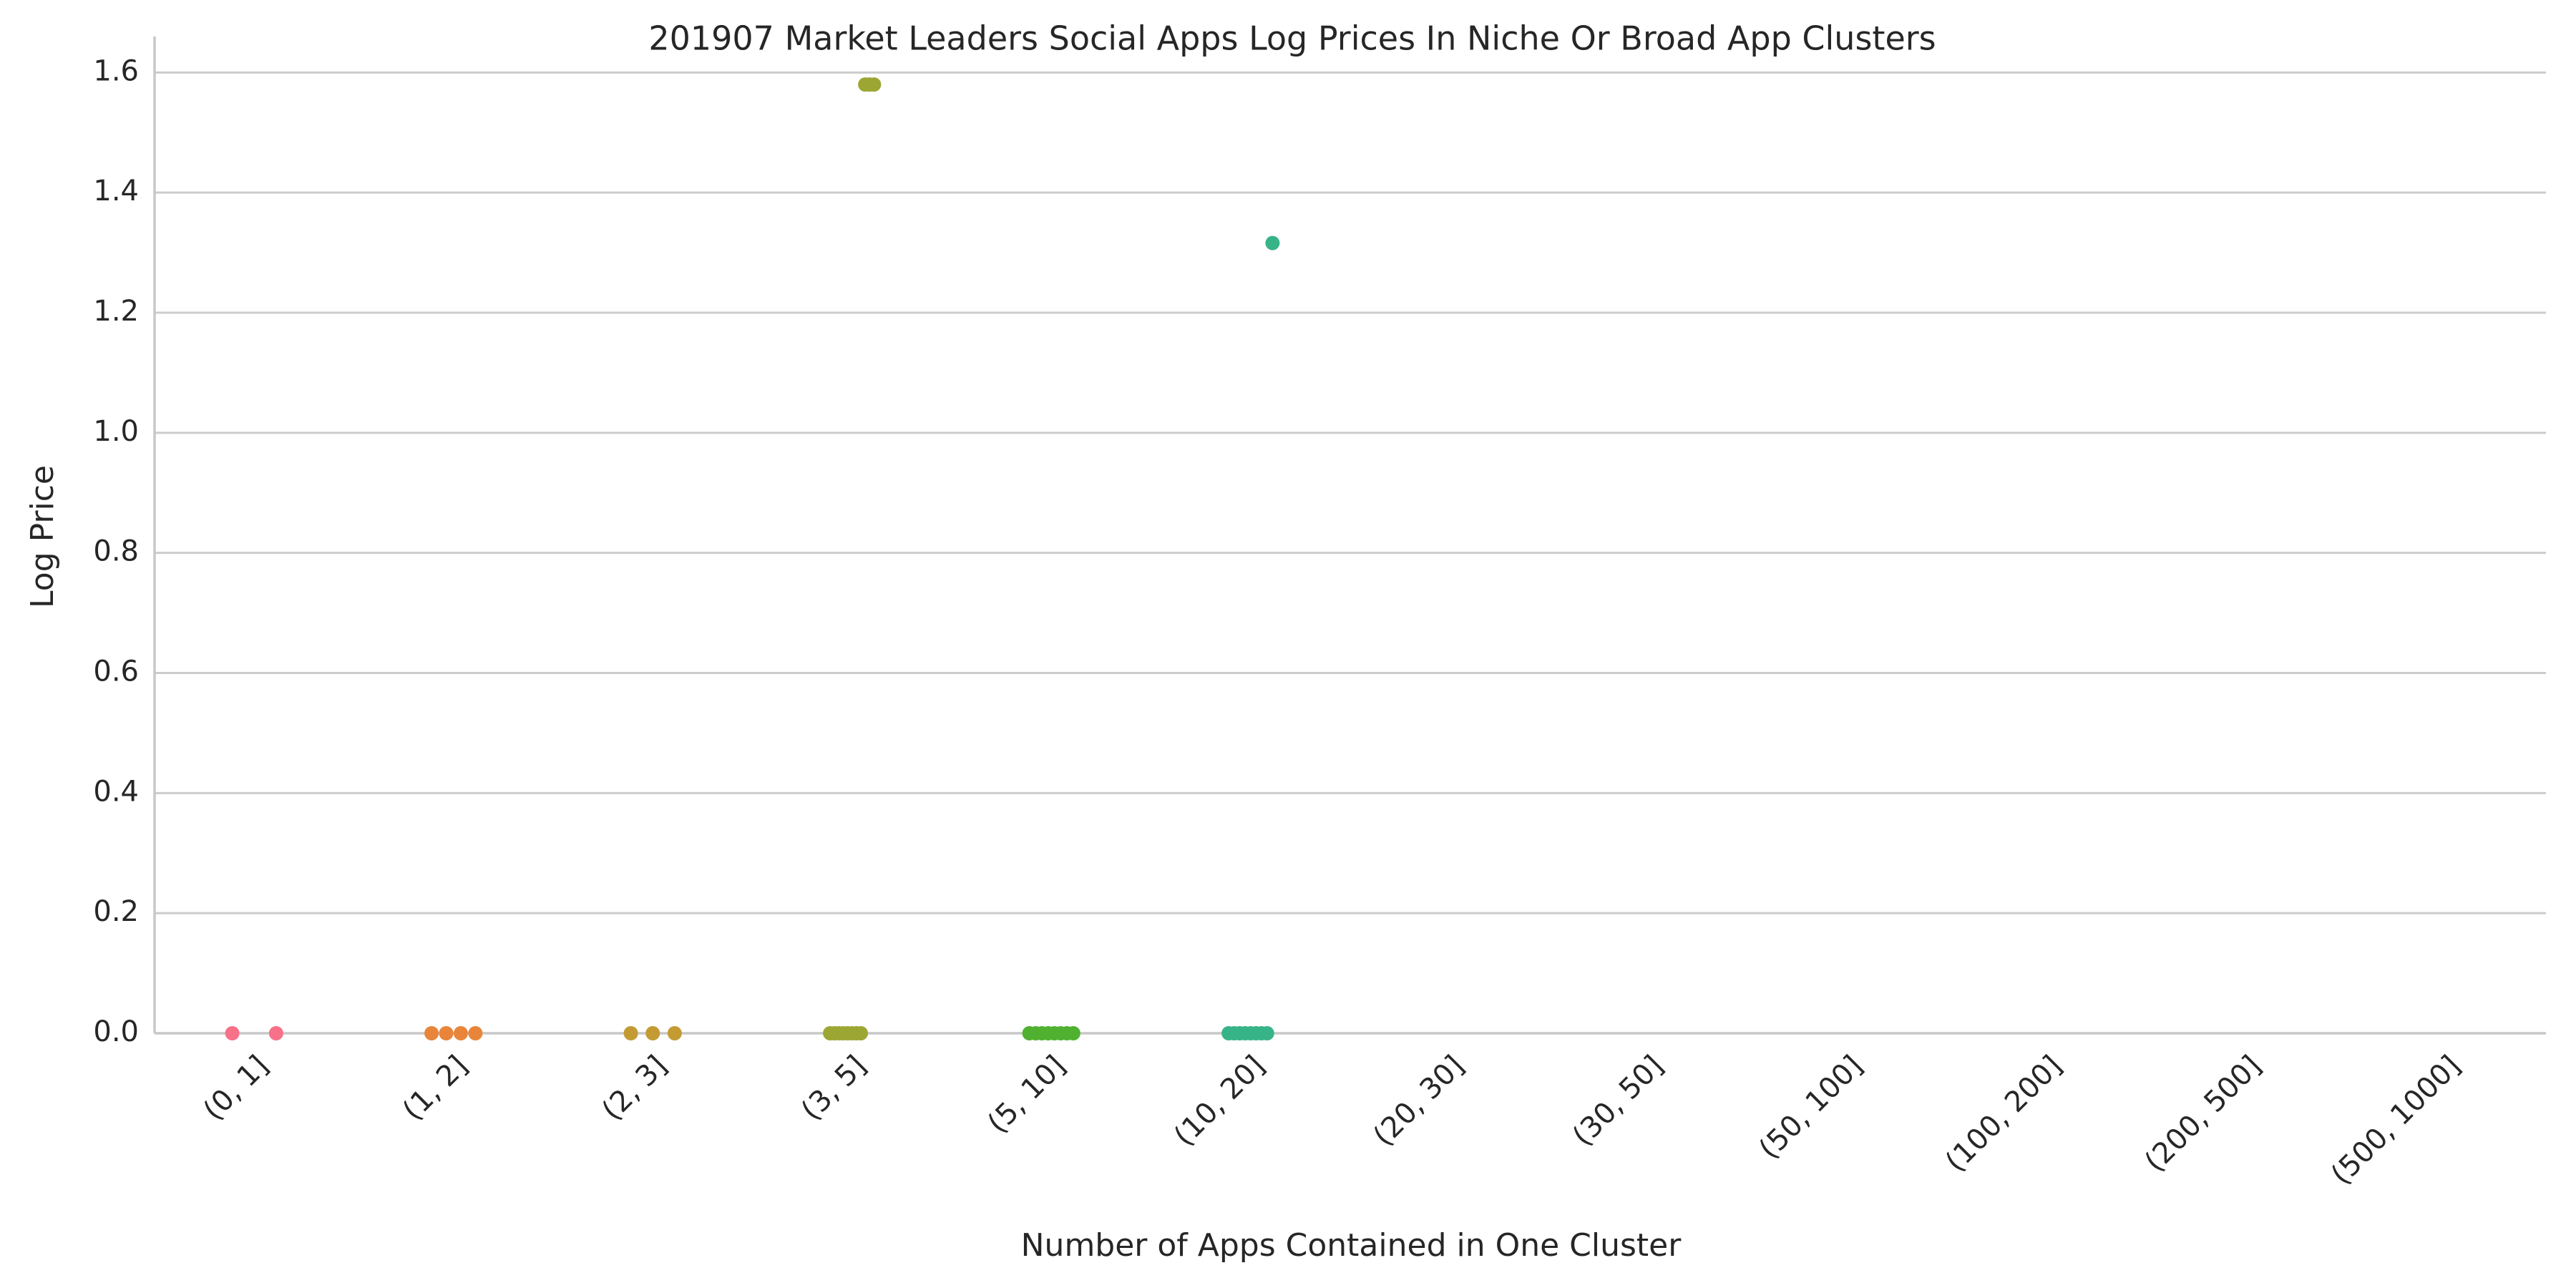 The height and width of the screenshot is (1288, 2576). Describe the element at coordinates (1220, 1101) in the screenshot. I see `x-tick-label: (10, 20]` at that location.